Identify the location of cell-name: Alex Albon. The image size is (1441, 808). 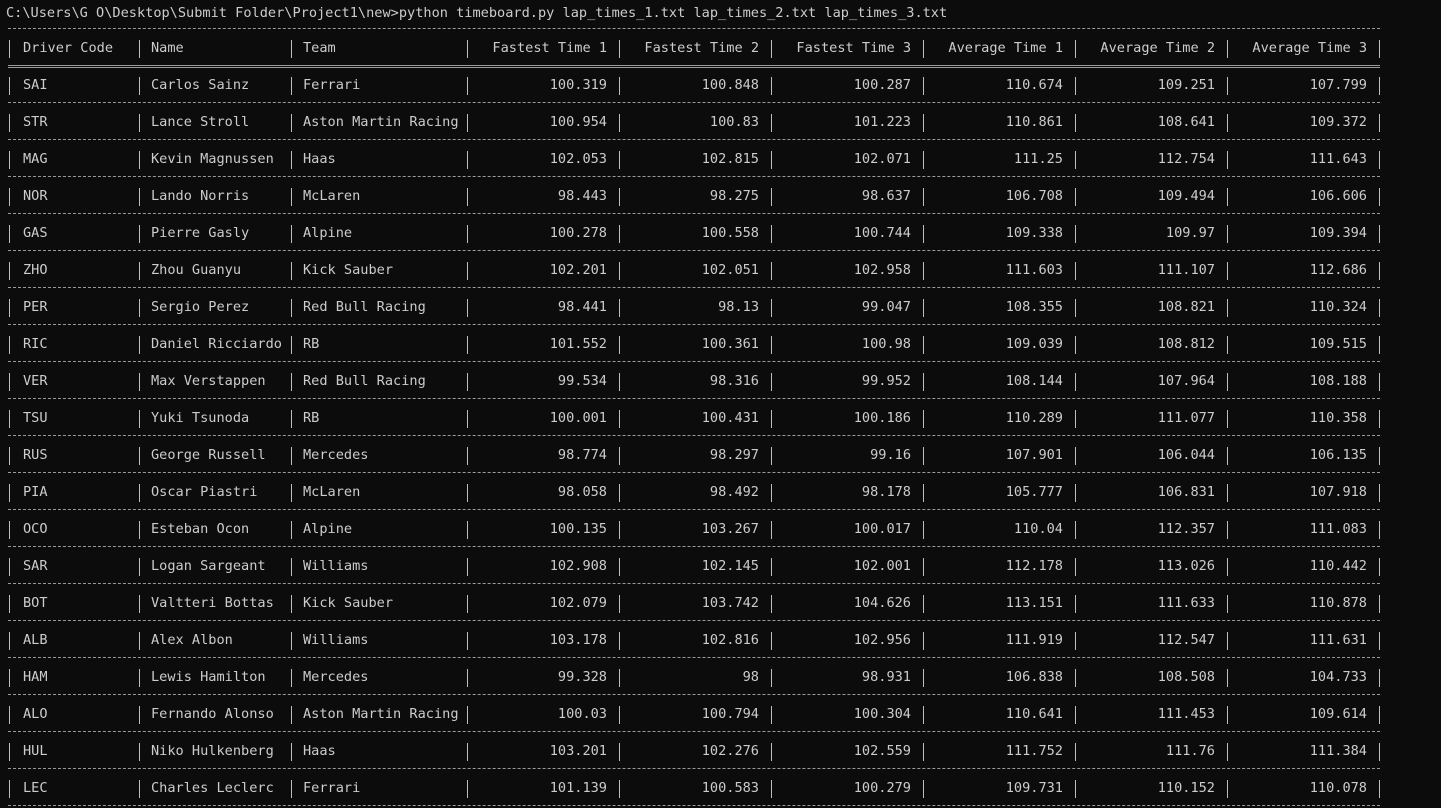
(192, 640).